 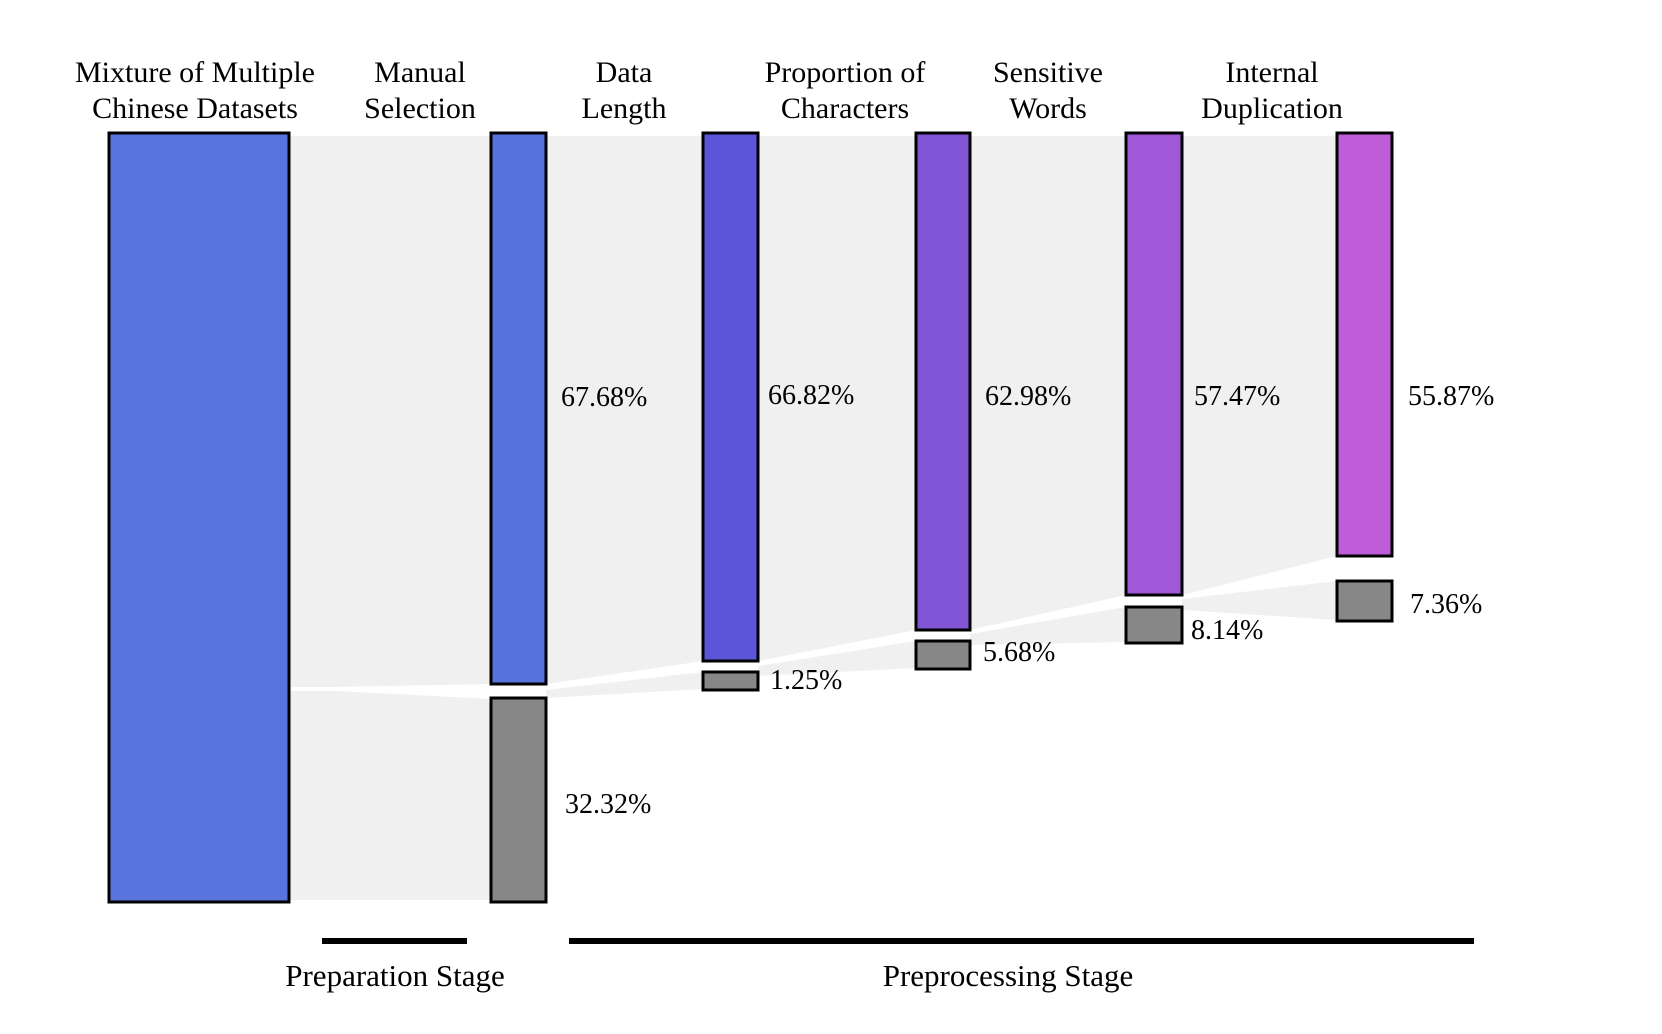 I want to click on header-line: Data, so click(x=624, y=72).